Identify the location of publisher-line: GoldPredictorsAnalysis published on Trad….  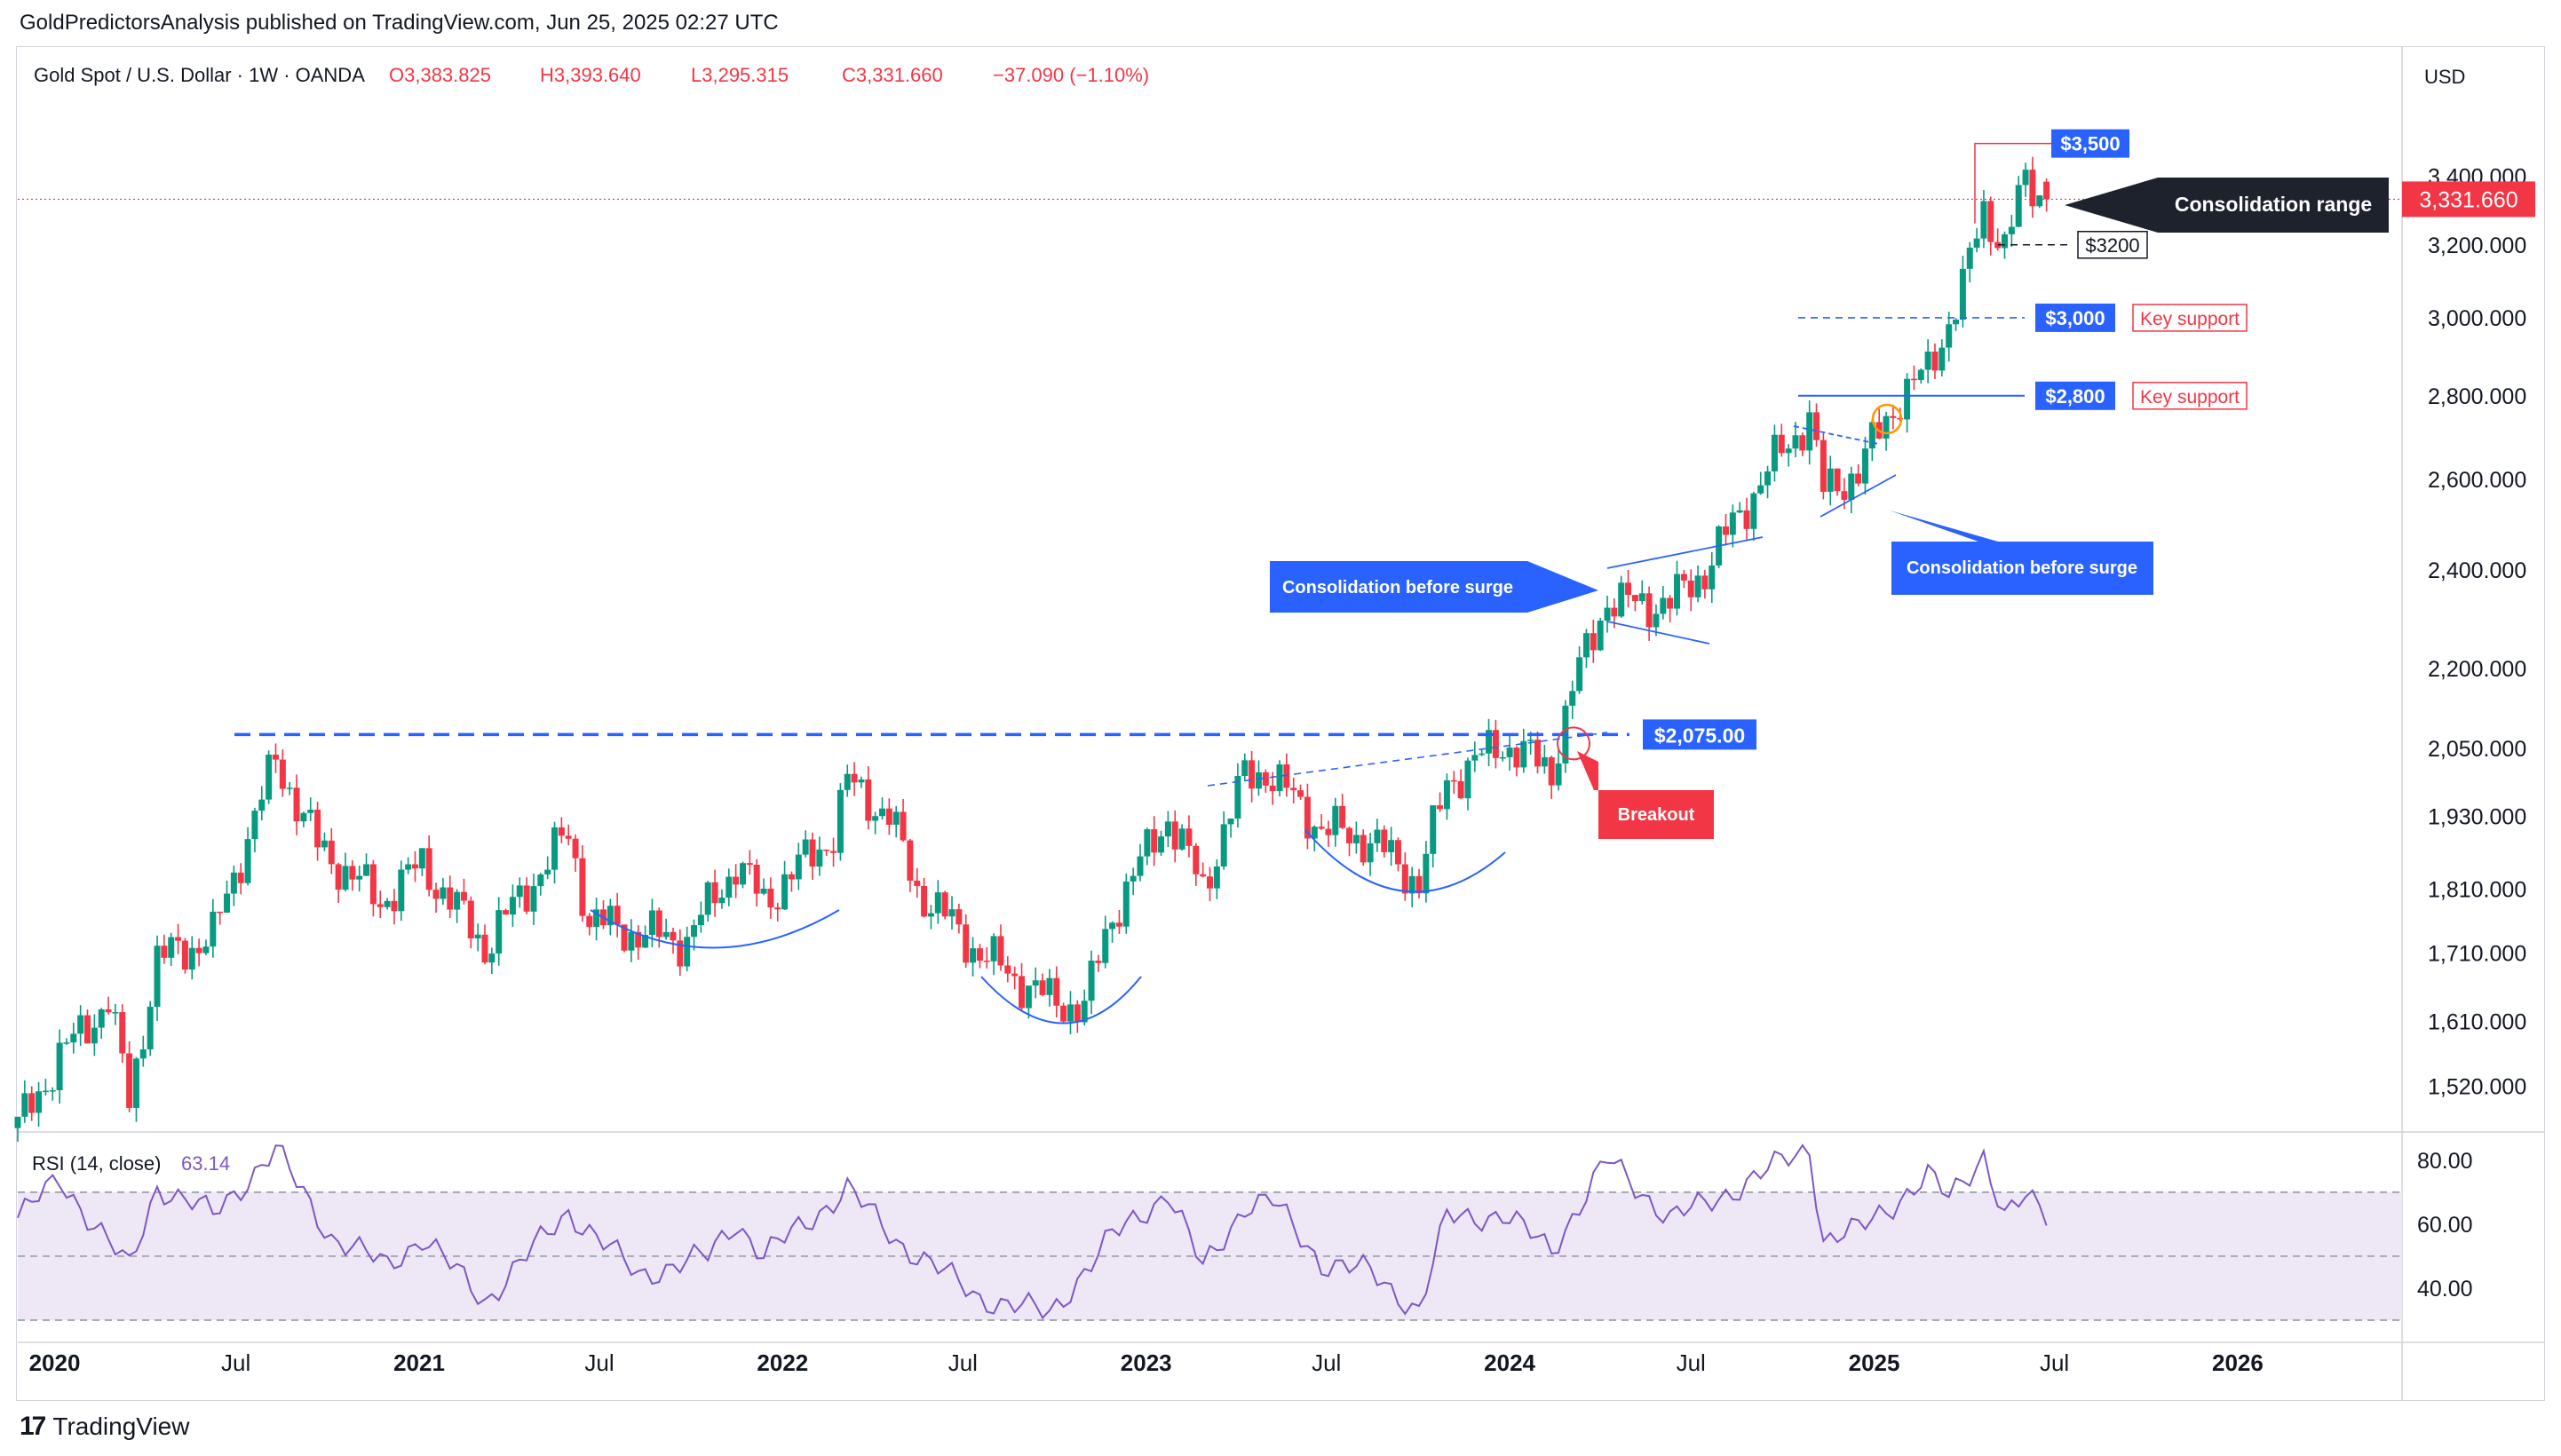
(400, 23).